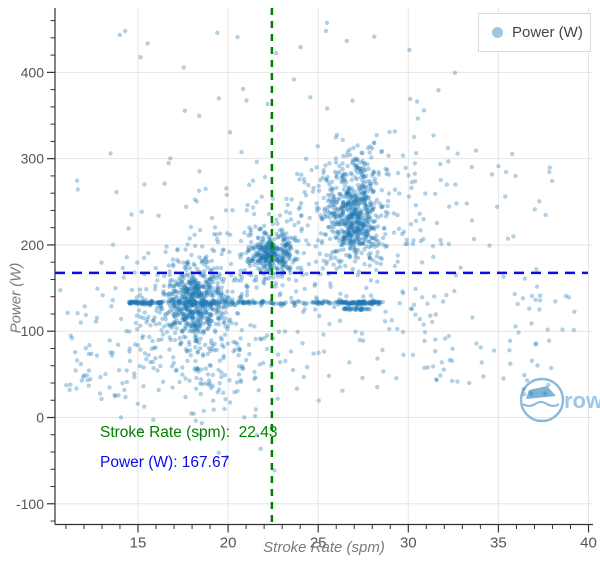 Image resolution: width=600 pixels, height=570 pixels. What do you see at coordinates (165, 462) in the screenshot?
I see `power-annotation: Power (W): 167.67` at bounding box center [165, 462].